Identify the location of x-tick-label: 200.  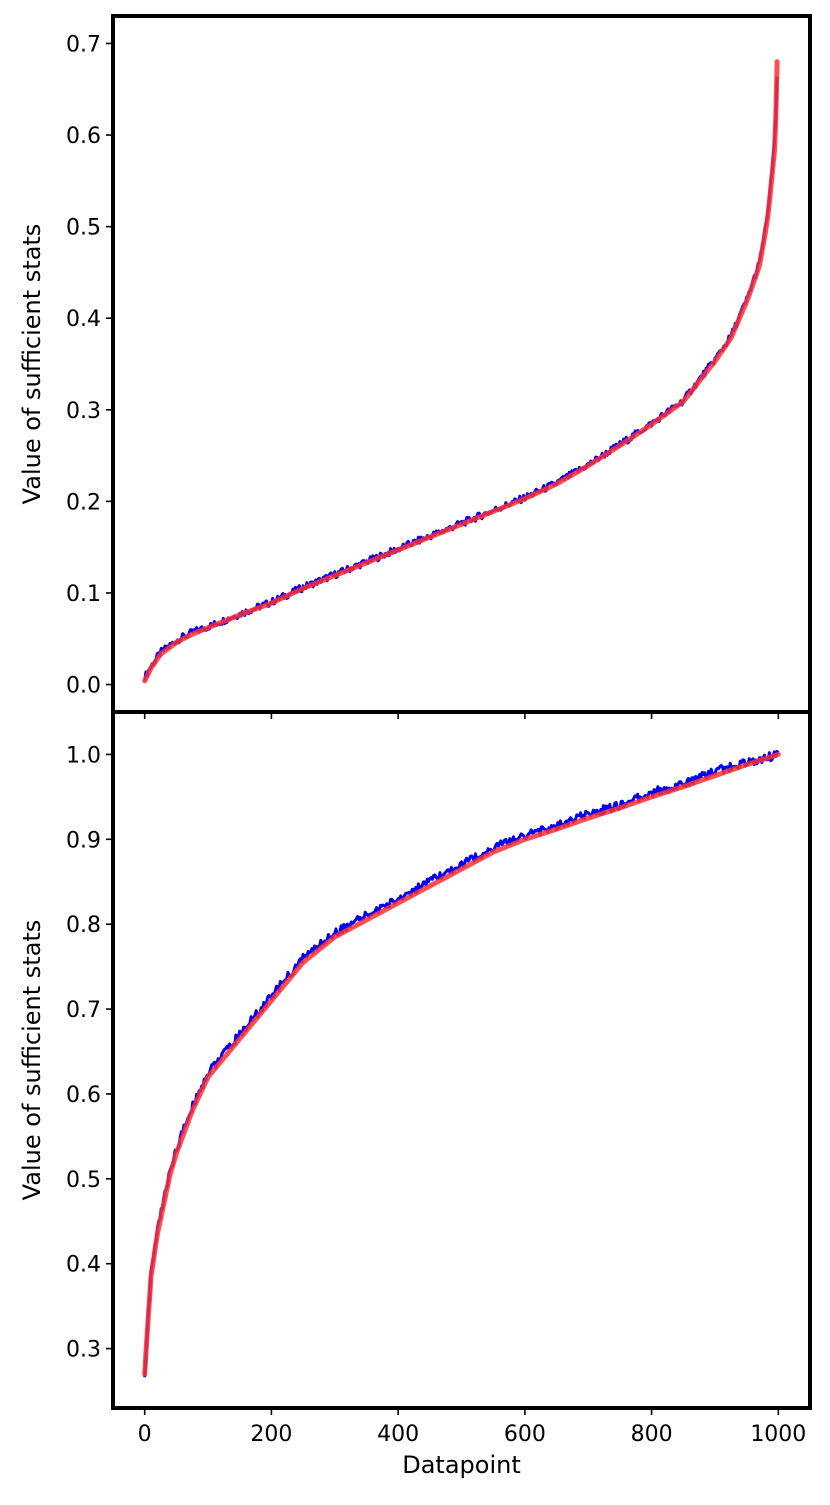
(271, 1434).